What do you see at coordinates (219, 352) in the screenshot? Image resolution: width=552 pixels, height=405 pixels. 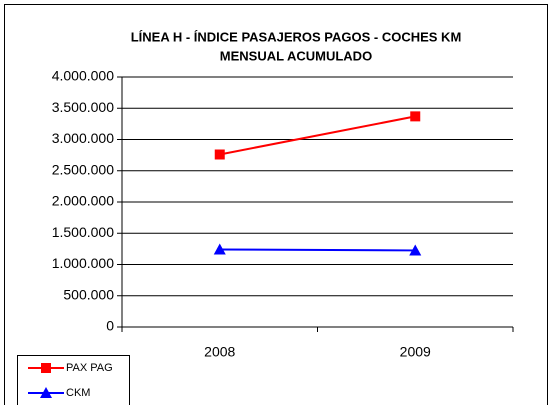 I see `x-tick-label: 2008` at bounding box center [219, 352].